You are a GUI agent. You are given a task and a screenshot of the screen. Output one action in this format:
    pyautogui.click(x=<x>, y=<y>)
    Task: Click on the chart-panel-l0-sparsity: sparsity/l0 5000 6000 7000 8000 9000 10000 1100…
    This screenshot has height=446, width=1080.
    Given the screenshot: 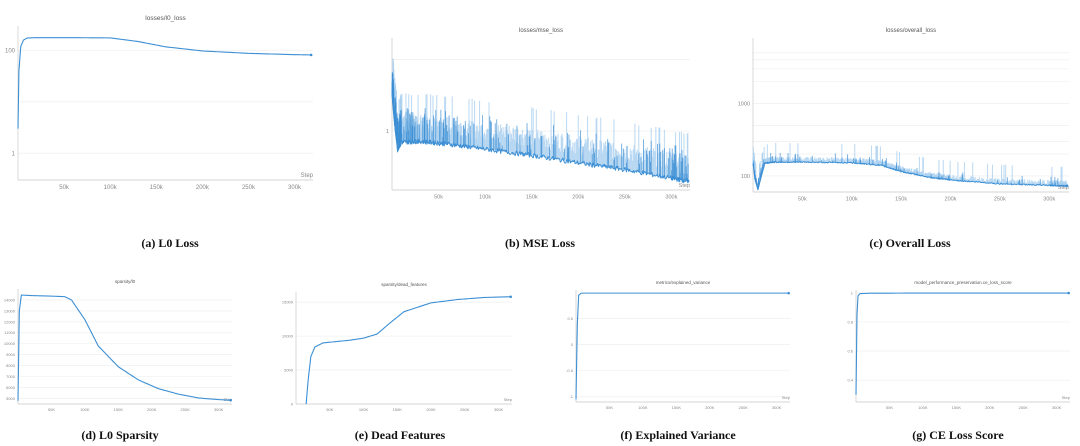 What is the action you would take?
    pyautogui.click(x=120, y=345)
    